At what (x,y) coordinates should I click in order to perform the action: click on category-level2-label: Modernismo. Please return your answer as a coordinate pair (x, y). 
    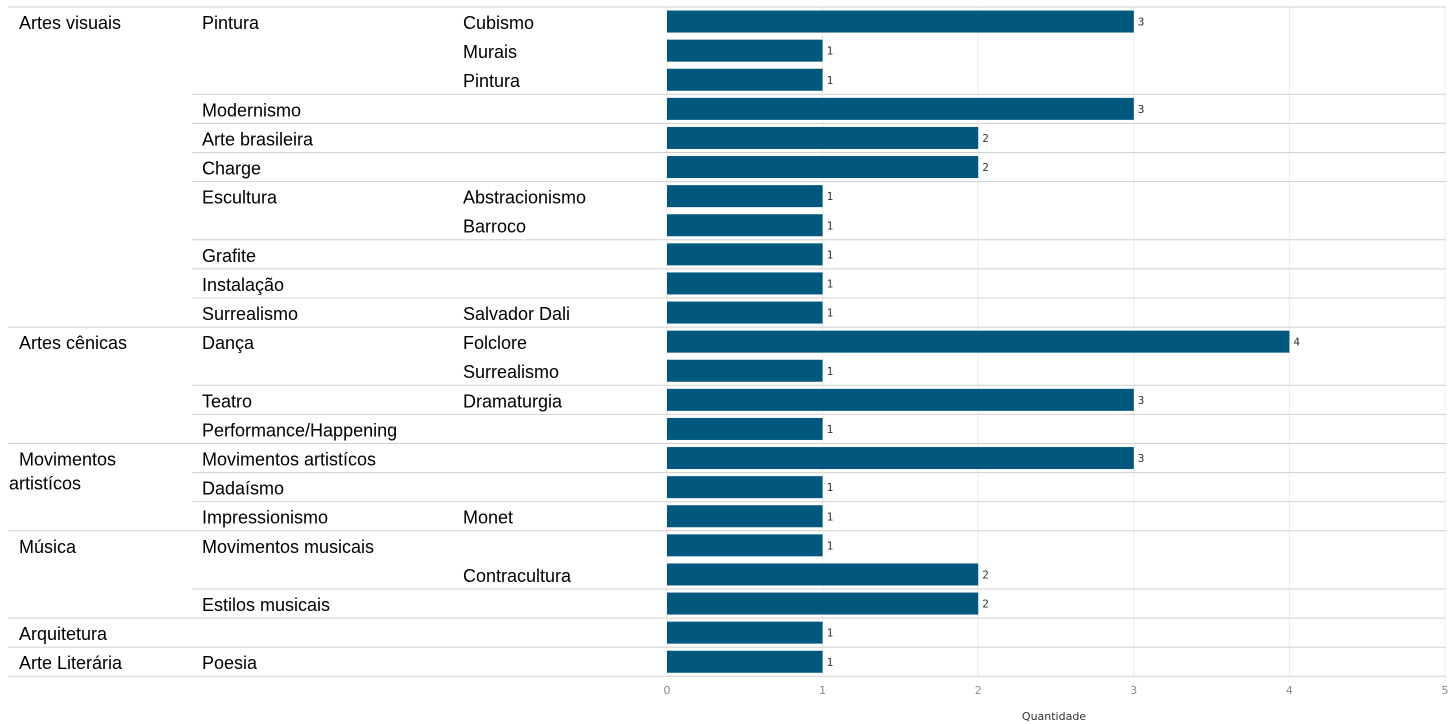
    Looking at the image, I should click on (251, 110).